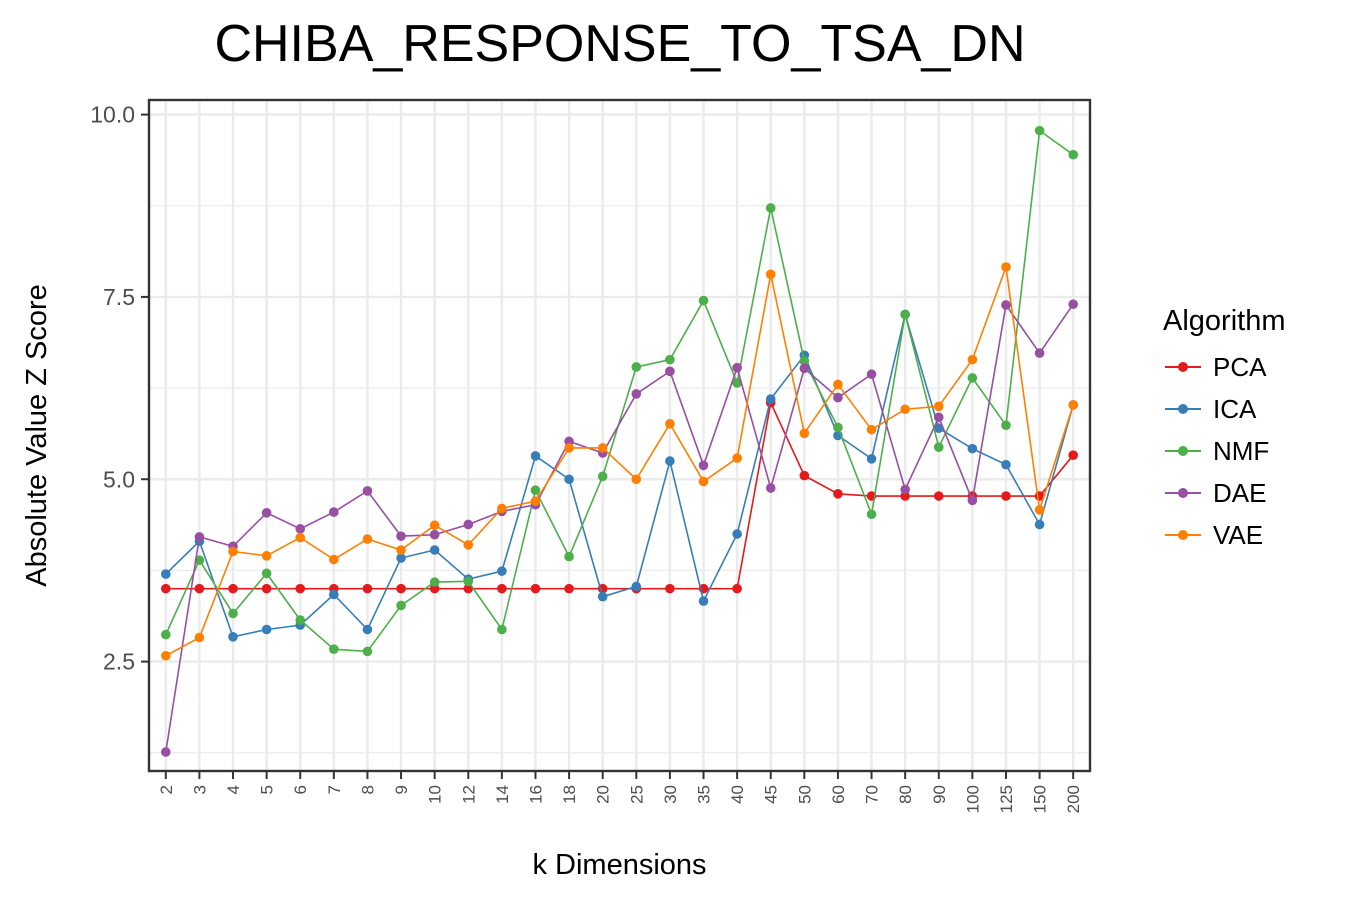 The height and width of the screenshot is (900, 1350). What do you see at coordinates (771, 794) in the screenshot?
I see `x-tick-label: 45` at bounding box center [771, 794].